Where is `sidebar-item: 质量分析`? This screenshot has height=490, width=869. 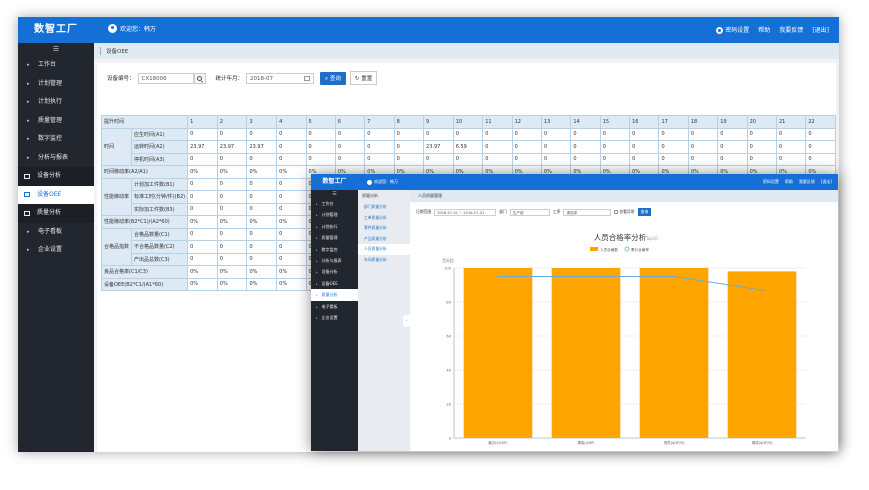
sidebar-item: 质量分析 is located at coordinates (56, 213).